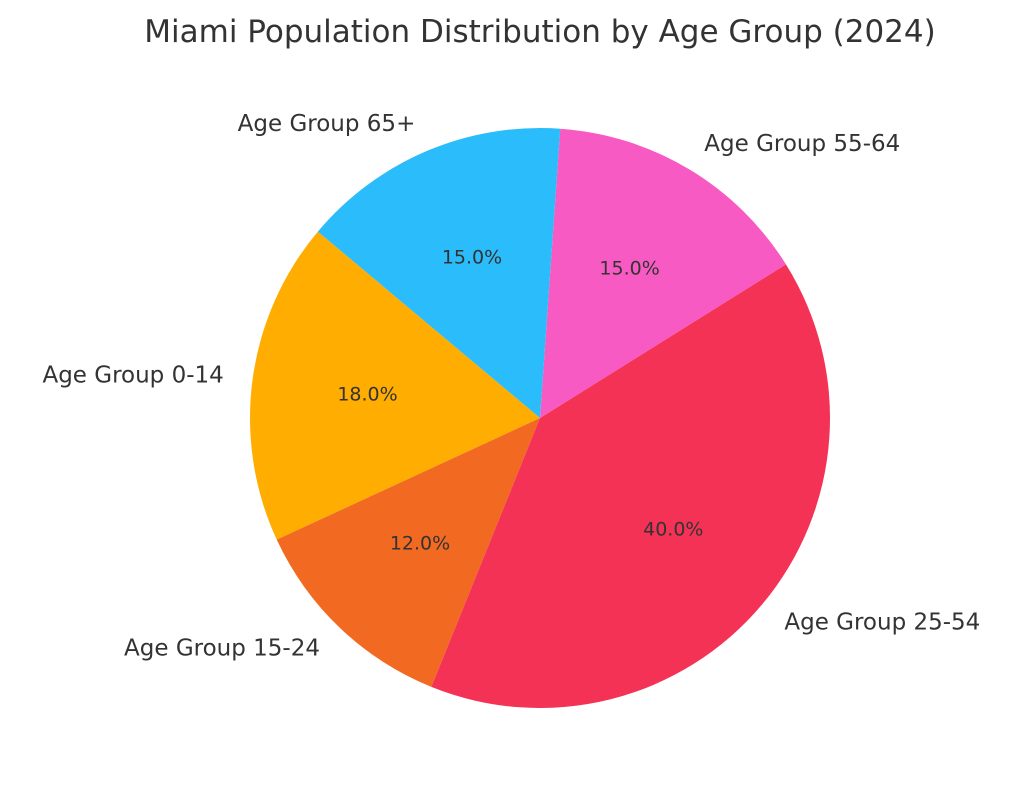  I want to click on slice-percentage-label: 12.0%, so click(420, 544).